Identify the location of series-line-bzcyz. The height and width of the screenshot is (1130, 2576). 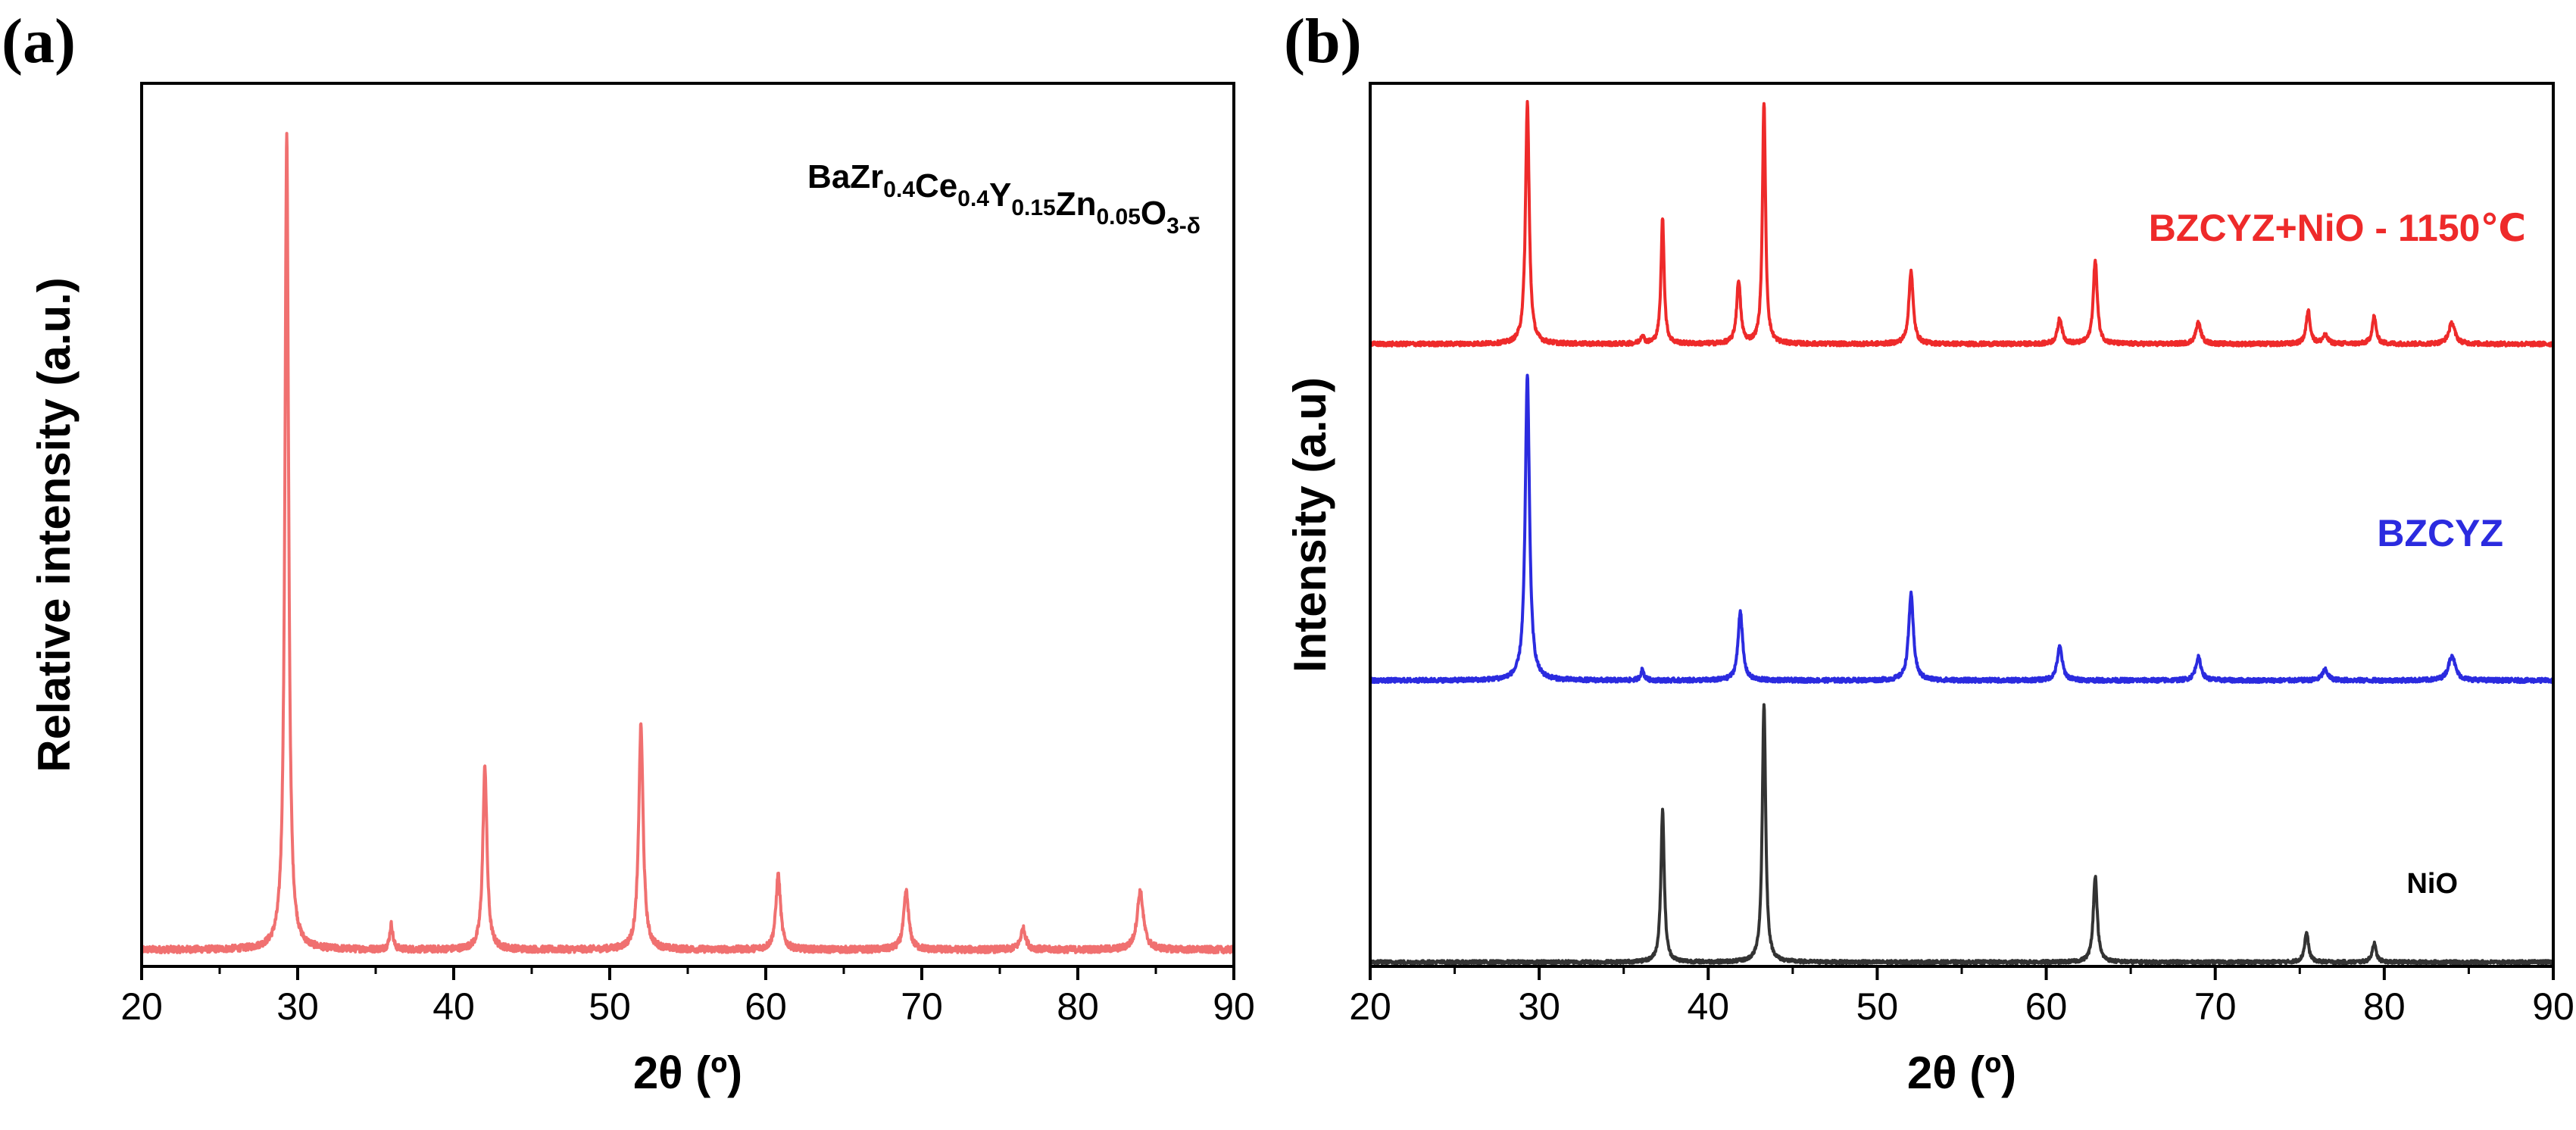
(1962, 529).